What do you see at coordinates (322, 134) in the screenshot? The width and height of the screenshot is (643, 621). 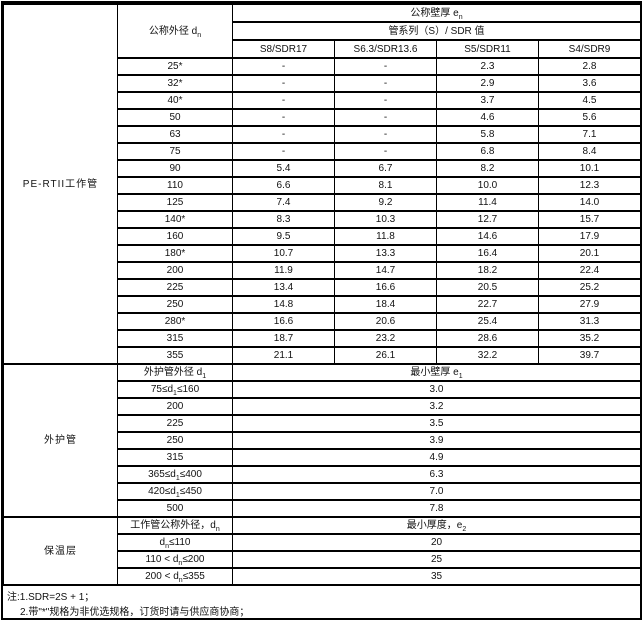 I see `working-pipe-row: 63- -5.8 7.1` at bounding box center [322, 134].